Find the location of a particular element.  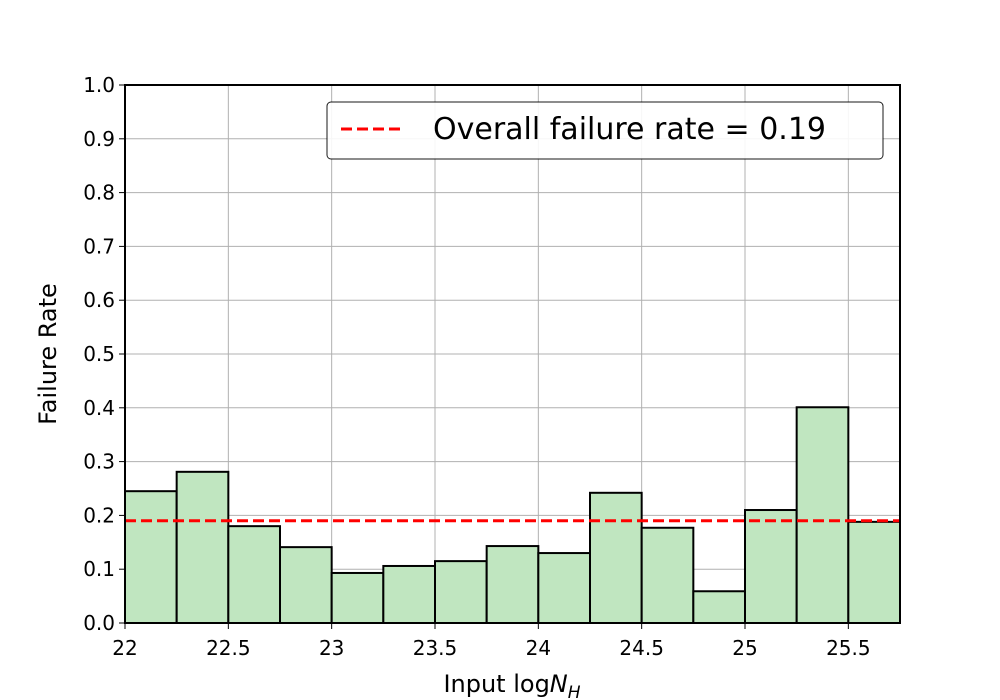

y-tick-label: 0.9 is located at coordinates (99, 139).